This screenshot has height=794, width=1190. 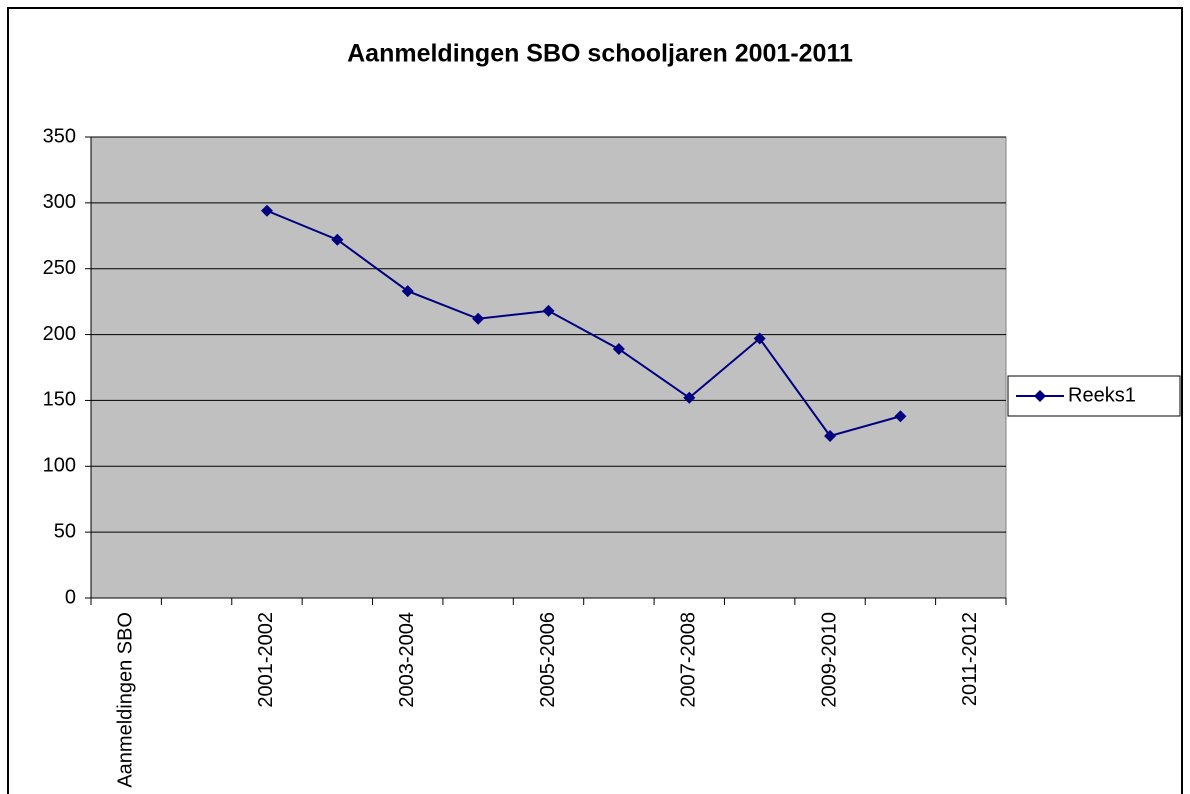 What do you see at coordinates (65, 531) in the screenshot?
I see `y-tick-label: 50` at bounding box center [65, 531].